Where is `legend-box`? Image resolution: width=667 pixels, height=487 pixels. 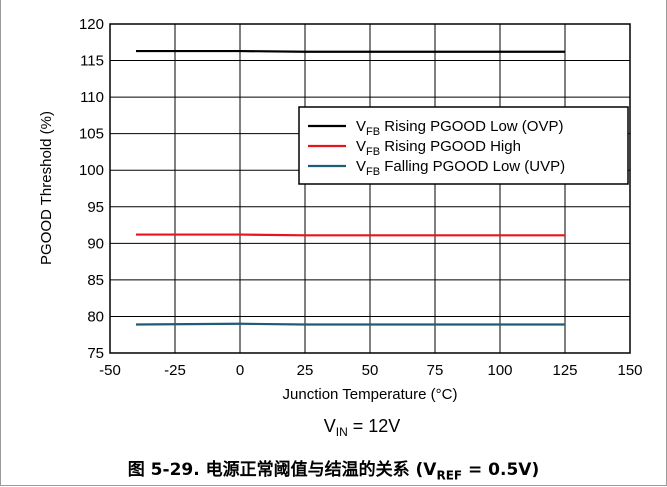
legend-box is located at coordinates (463, 145).